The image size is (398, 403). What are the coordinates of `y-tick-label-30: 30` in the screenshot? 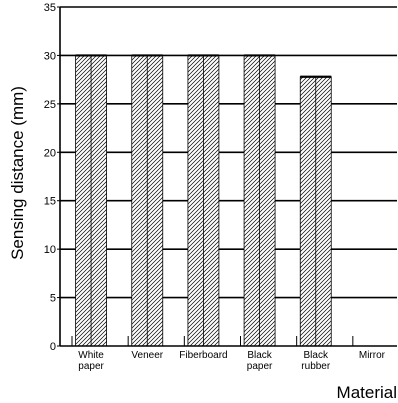 It's located at (50, 56).